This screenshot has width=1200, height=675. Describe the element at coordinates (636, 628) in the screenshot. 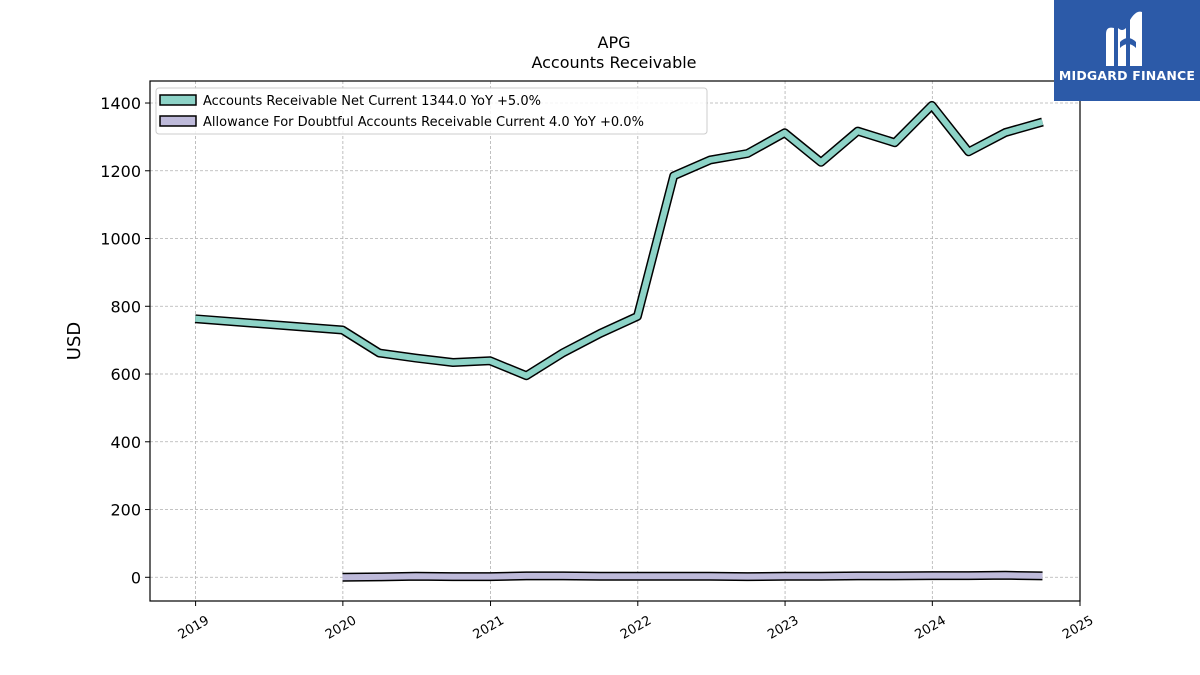

I see `x-tick-label: 2022` at that location.